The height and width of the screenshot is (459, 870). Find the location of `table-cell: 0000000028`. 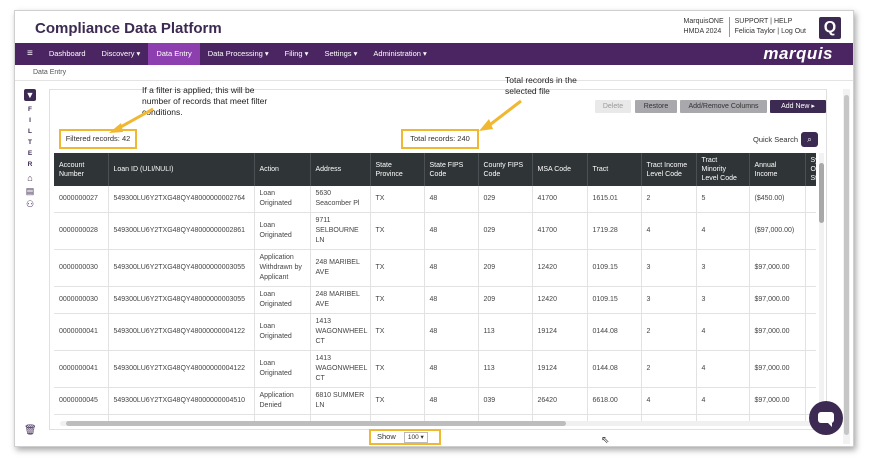

table-cell: 0000000028 is located at coordinates (81, 231).